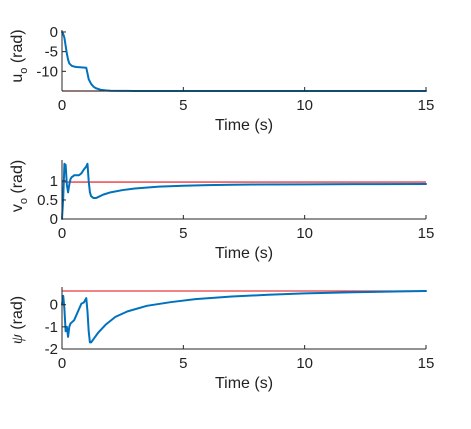 The height and width of the screenshot is (429, 471). What do you see at coordinates (51, 52) in the screenshot?
I see `y-tick-label: -5` at bounding box center [51, 52].